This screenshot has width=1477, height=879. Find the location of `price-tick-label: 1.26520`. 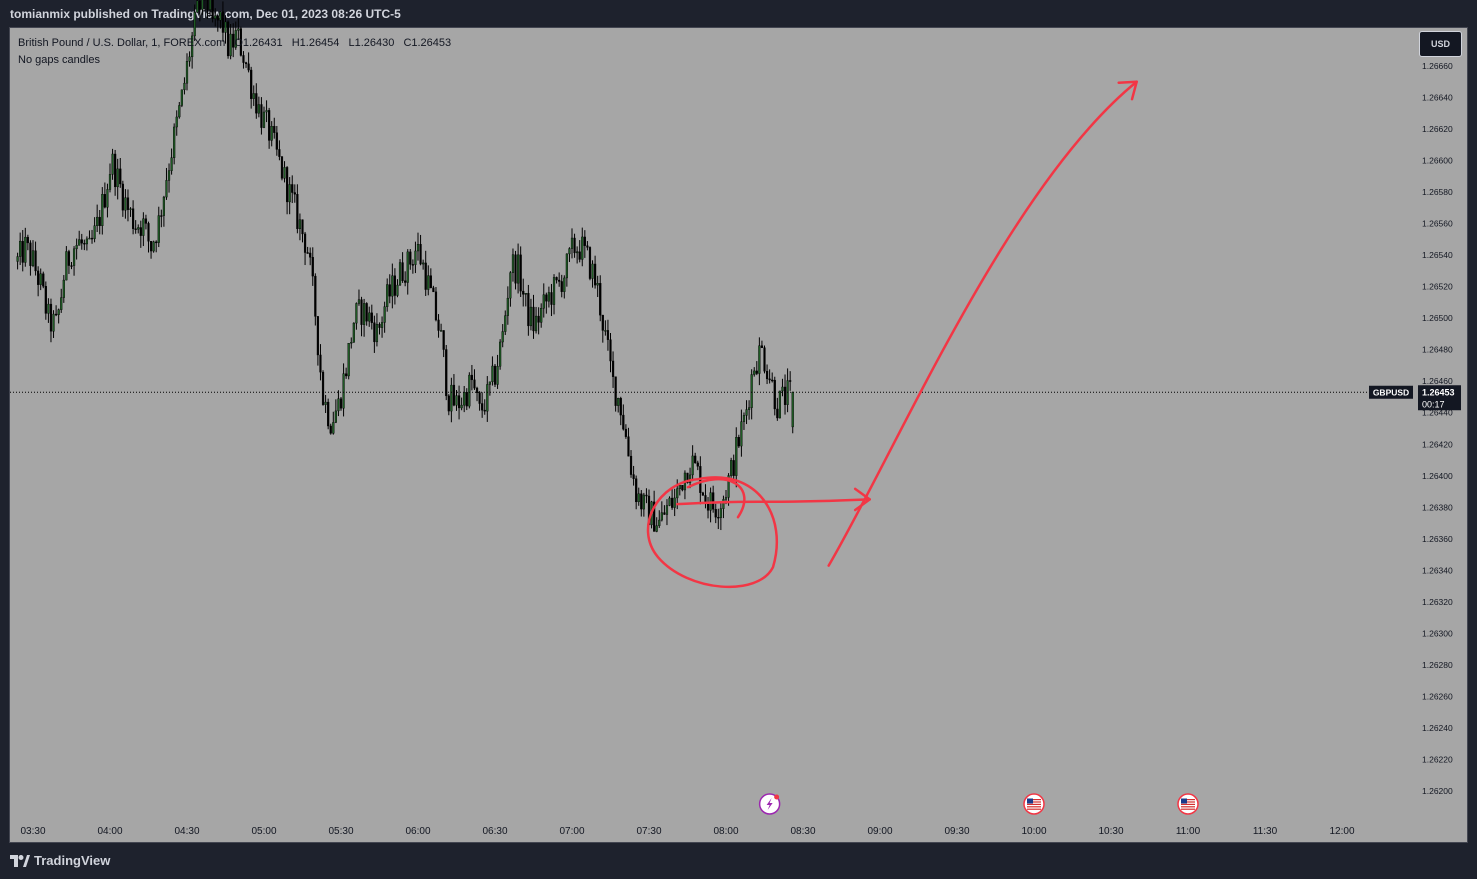

price-tick-label: 1.26520 is located at coordinates (1437, 287).